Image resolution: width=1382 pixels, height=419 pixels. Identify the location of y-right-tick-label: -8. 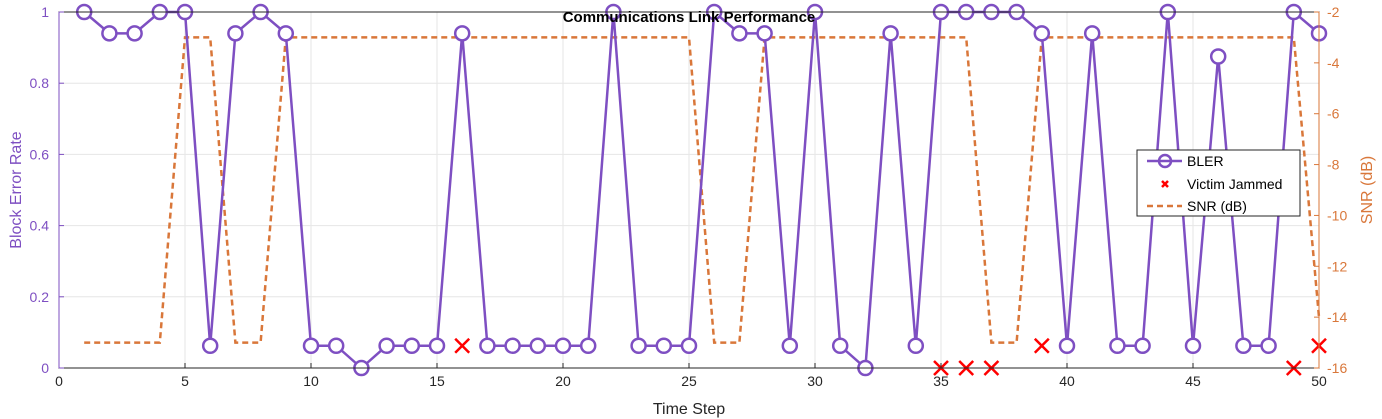
(1333, 165).